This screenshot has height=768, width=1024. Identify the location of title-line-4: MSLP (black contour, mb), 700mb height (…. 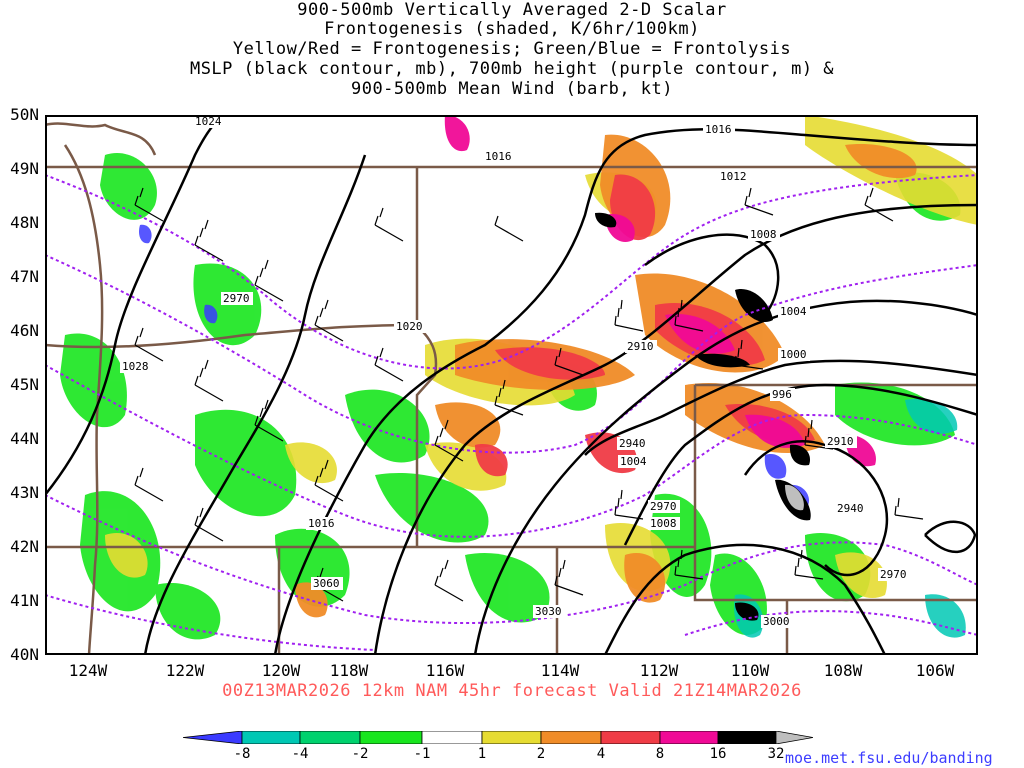
(512, 69).